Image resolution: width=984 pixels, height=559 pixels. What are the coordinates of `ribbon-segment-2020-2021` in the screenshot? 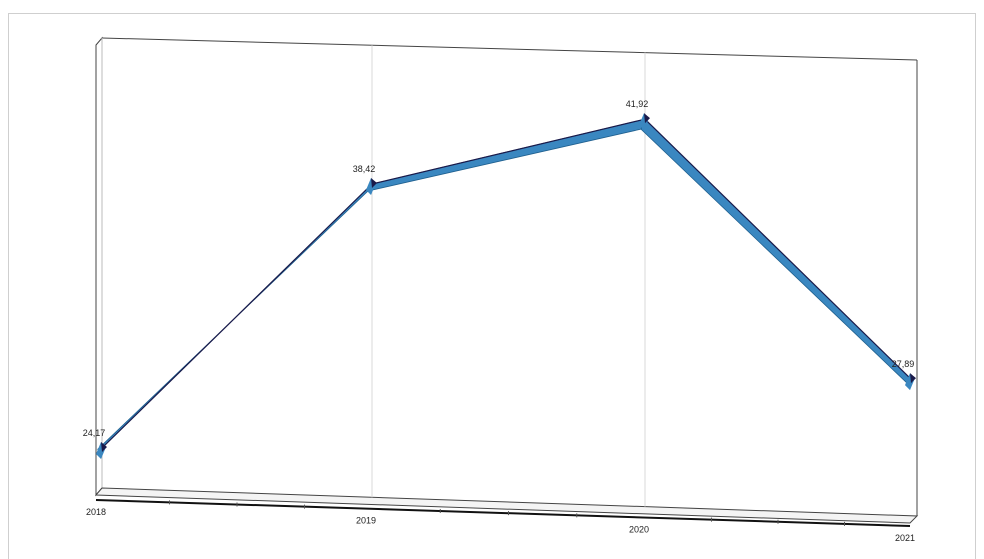 It's located at (776, 251).